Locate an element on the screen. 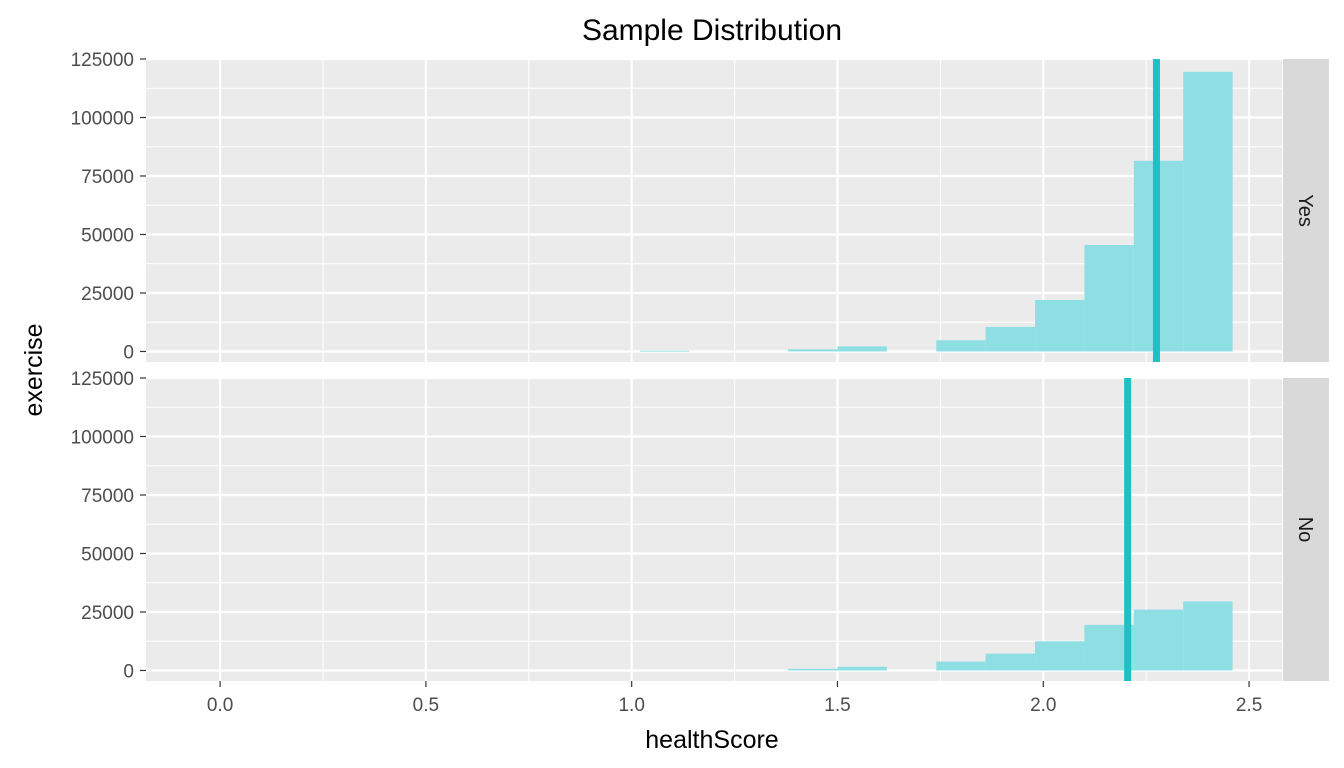 This screenshot has width=1344, height=768. x-axis-title: healthScore is located at coordinates (711, 740).